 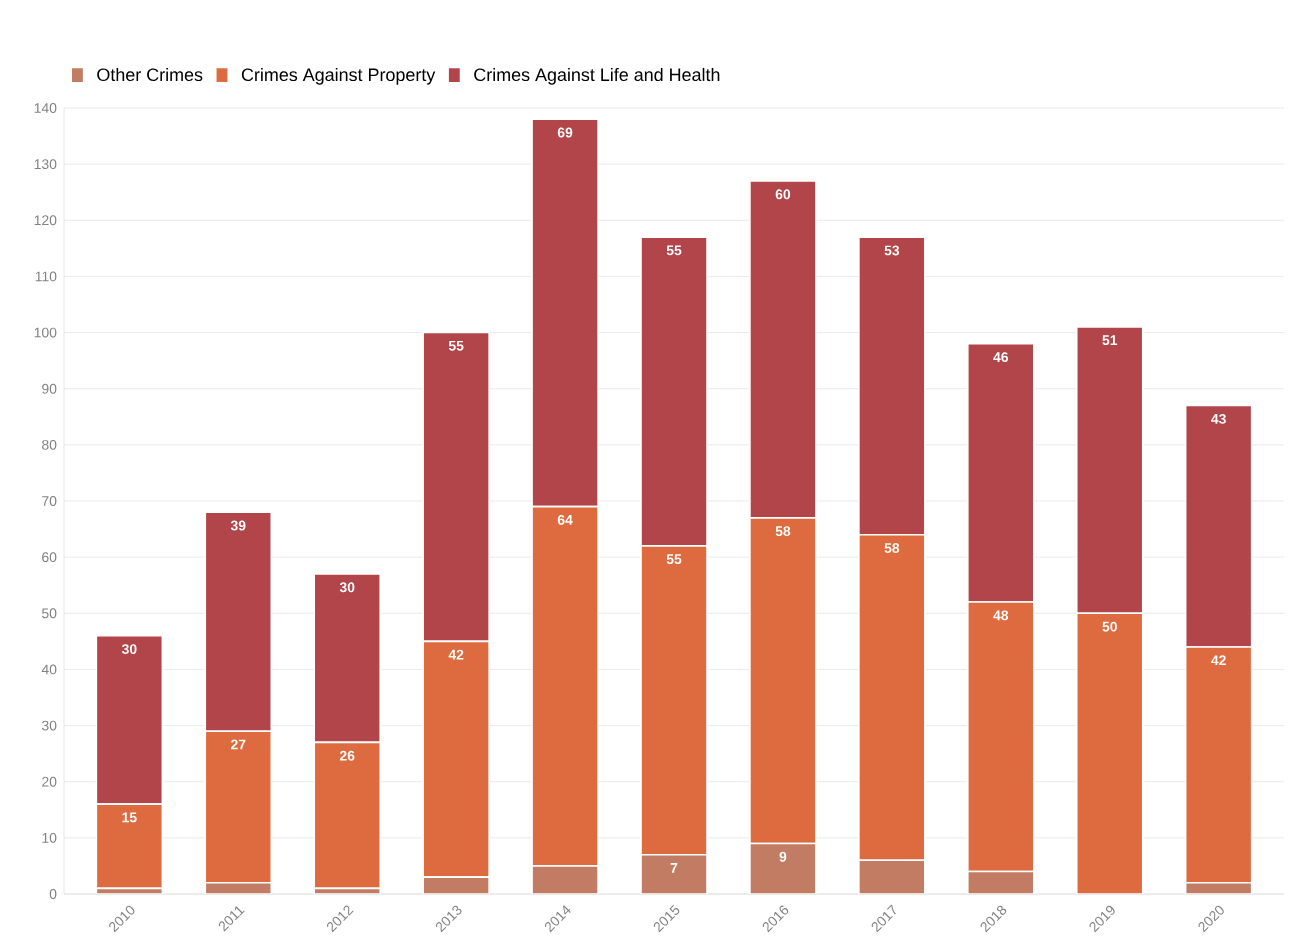 What do you see at coordinates (150, 74) in the screenshot?
I see `legend-label: Other Crimes` at bounding box center [150, 74].